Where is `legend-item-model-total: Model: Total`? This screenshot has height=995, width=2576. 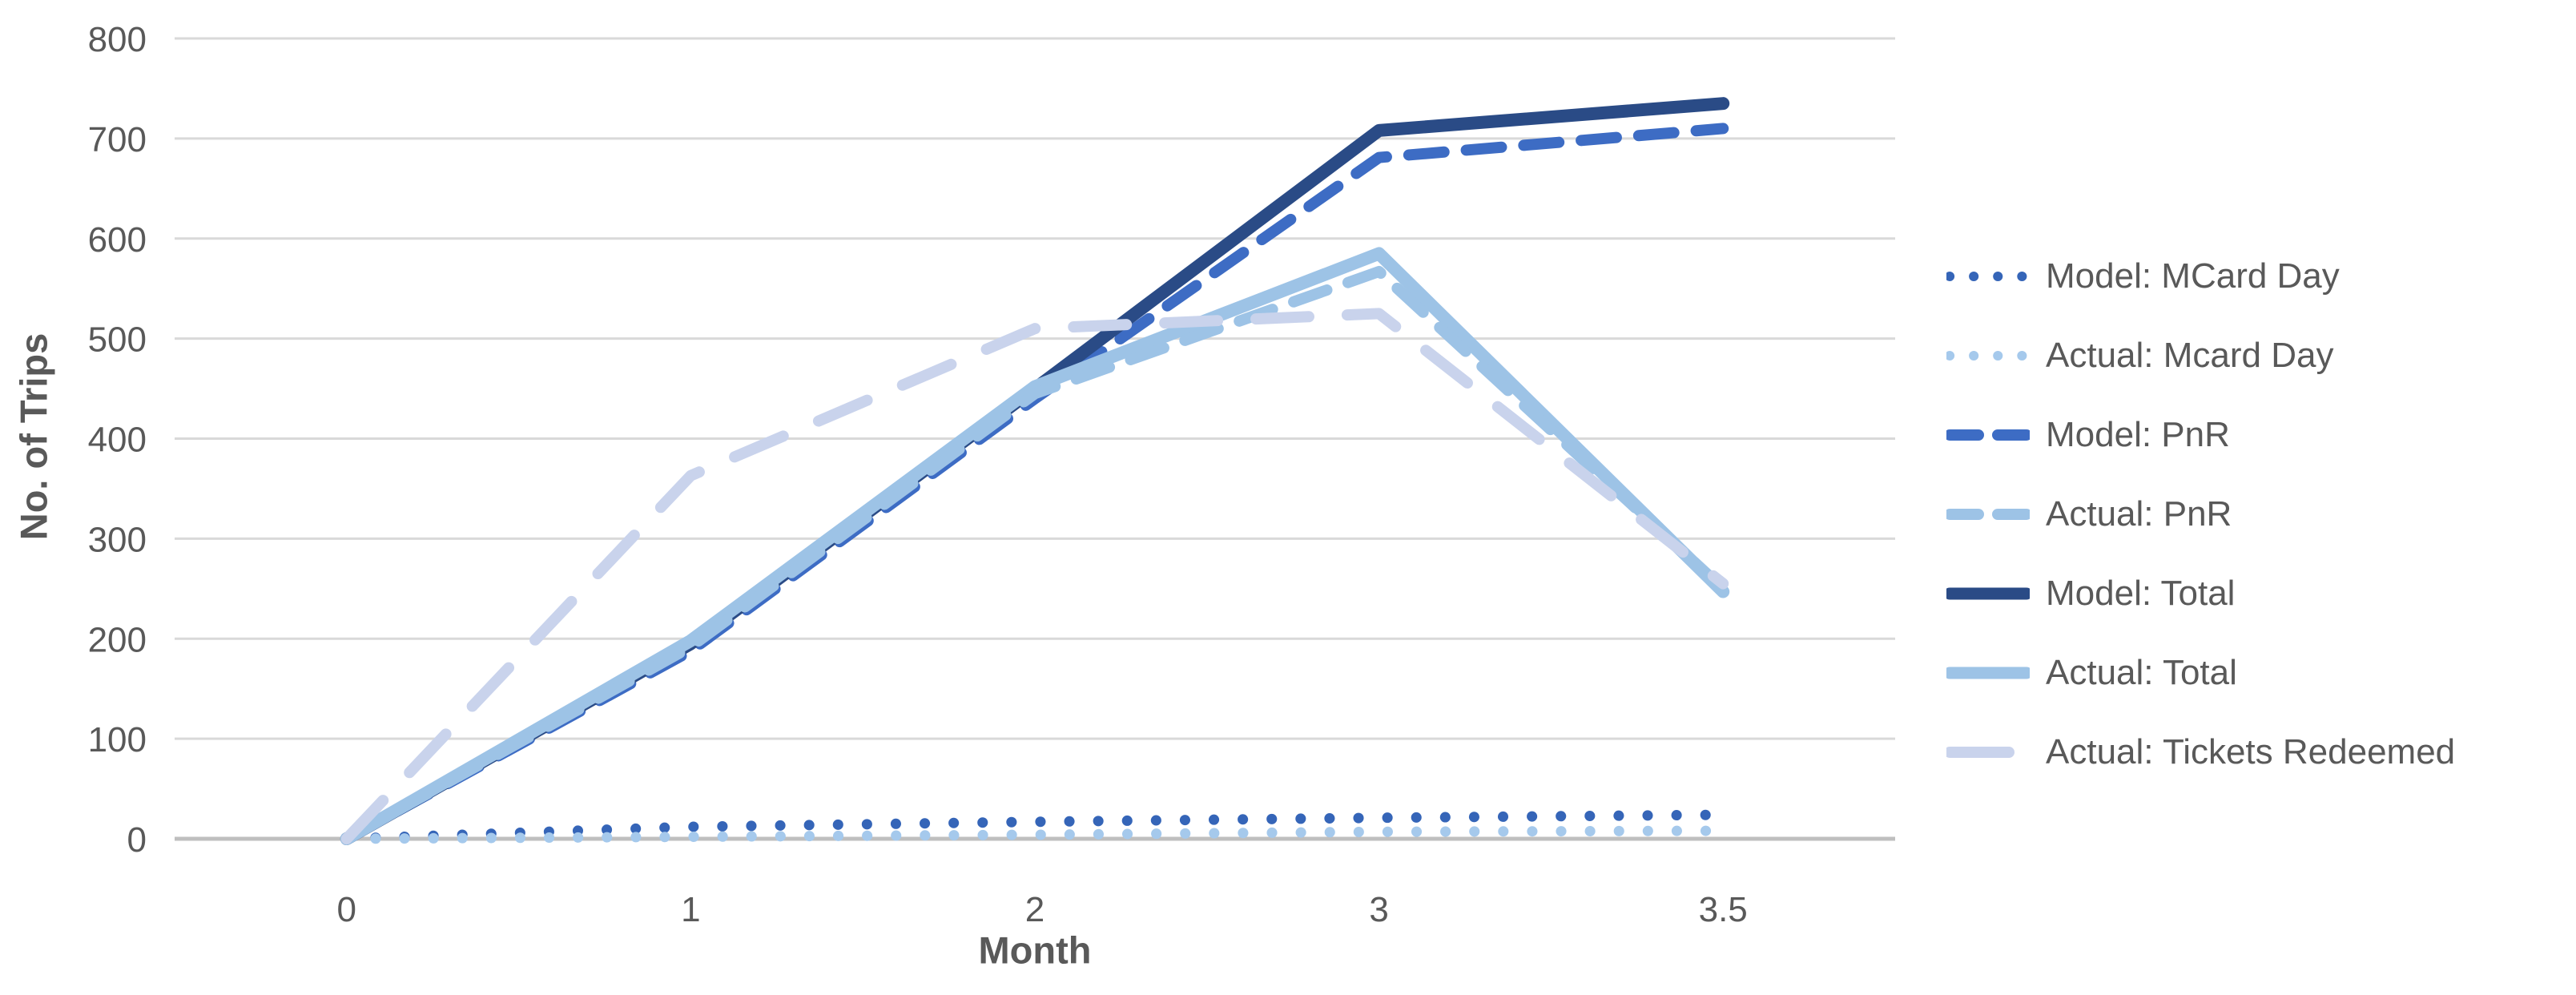
legend-item-model-total: Model: Total is located at coordinates (2090, 593).